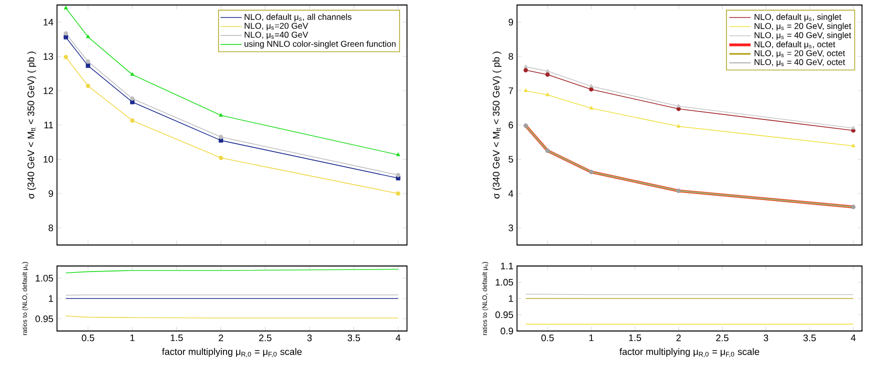 Image resolution: width=877 pixels, height=379 pixels. What do you see at coordinates (276, 36) in the screenshot?
I see `legend-label: NLO, μ$_{s}$=40 GeV` at bounding box center [276, 36].